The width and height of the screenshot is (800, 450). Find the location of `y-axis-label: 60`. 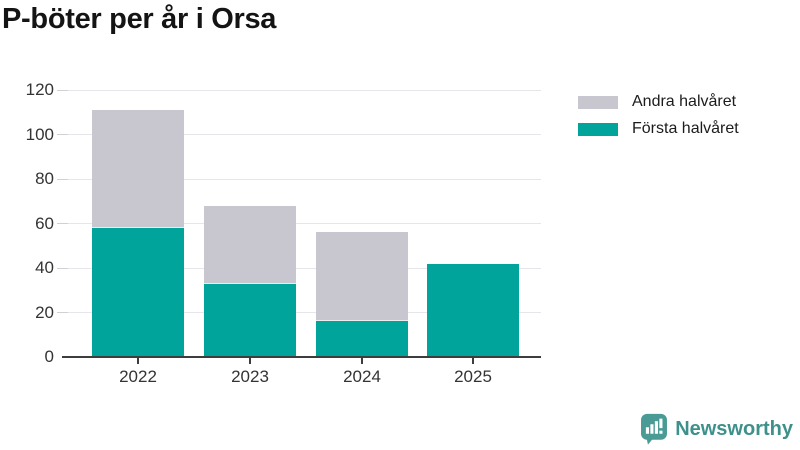

y-axis-label: 60 is located at coordinates (44, 223).